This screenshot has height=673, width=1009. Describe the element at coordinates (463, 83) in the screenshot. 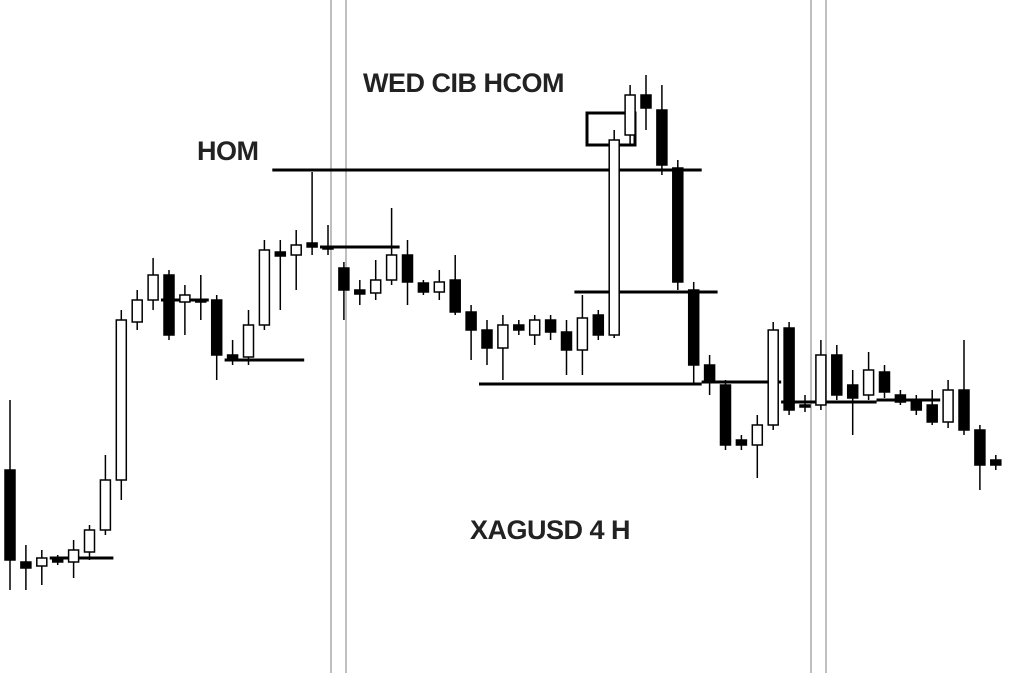

I see `annotation: WED CIB HCOM` at that location.